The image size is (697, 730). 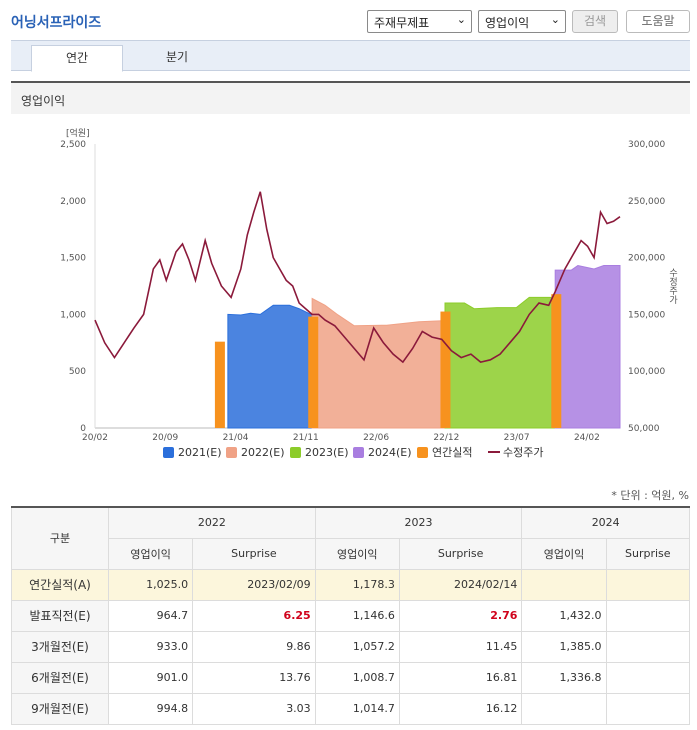 What do you see at coordinates (60, 538) in the screenshot?
I see `corner-header: 구분` at bounding box center [60, 538].